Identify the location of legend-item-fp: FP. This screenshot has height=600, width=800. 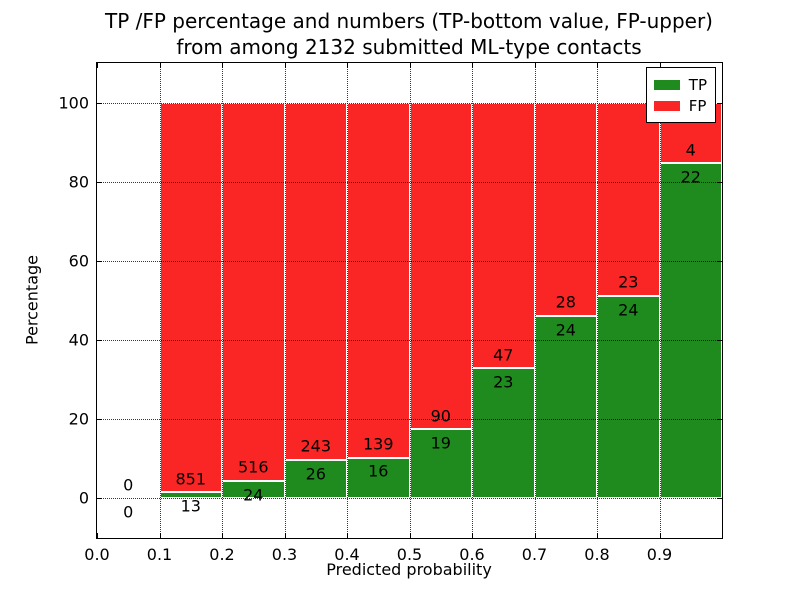
(680, 105).